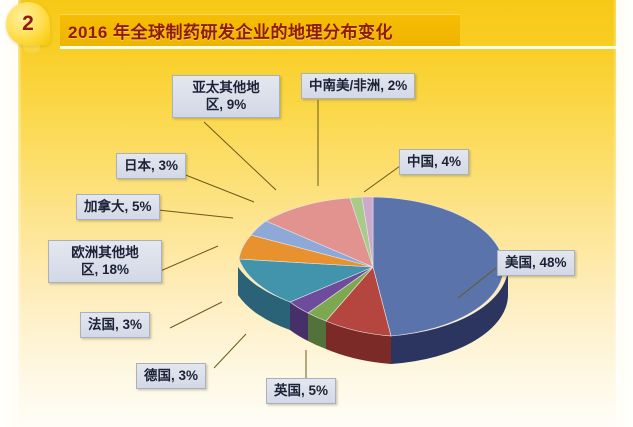 The image size is (633, 427). Describe the element at coordinates (301, 391) in the screenshot. I see `label-uk: 英国, 5%` at that location.